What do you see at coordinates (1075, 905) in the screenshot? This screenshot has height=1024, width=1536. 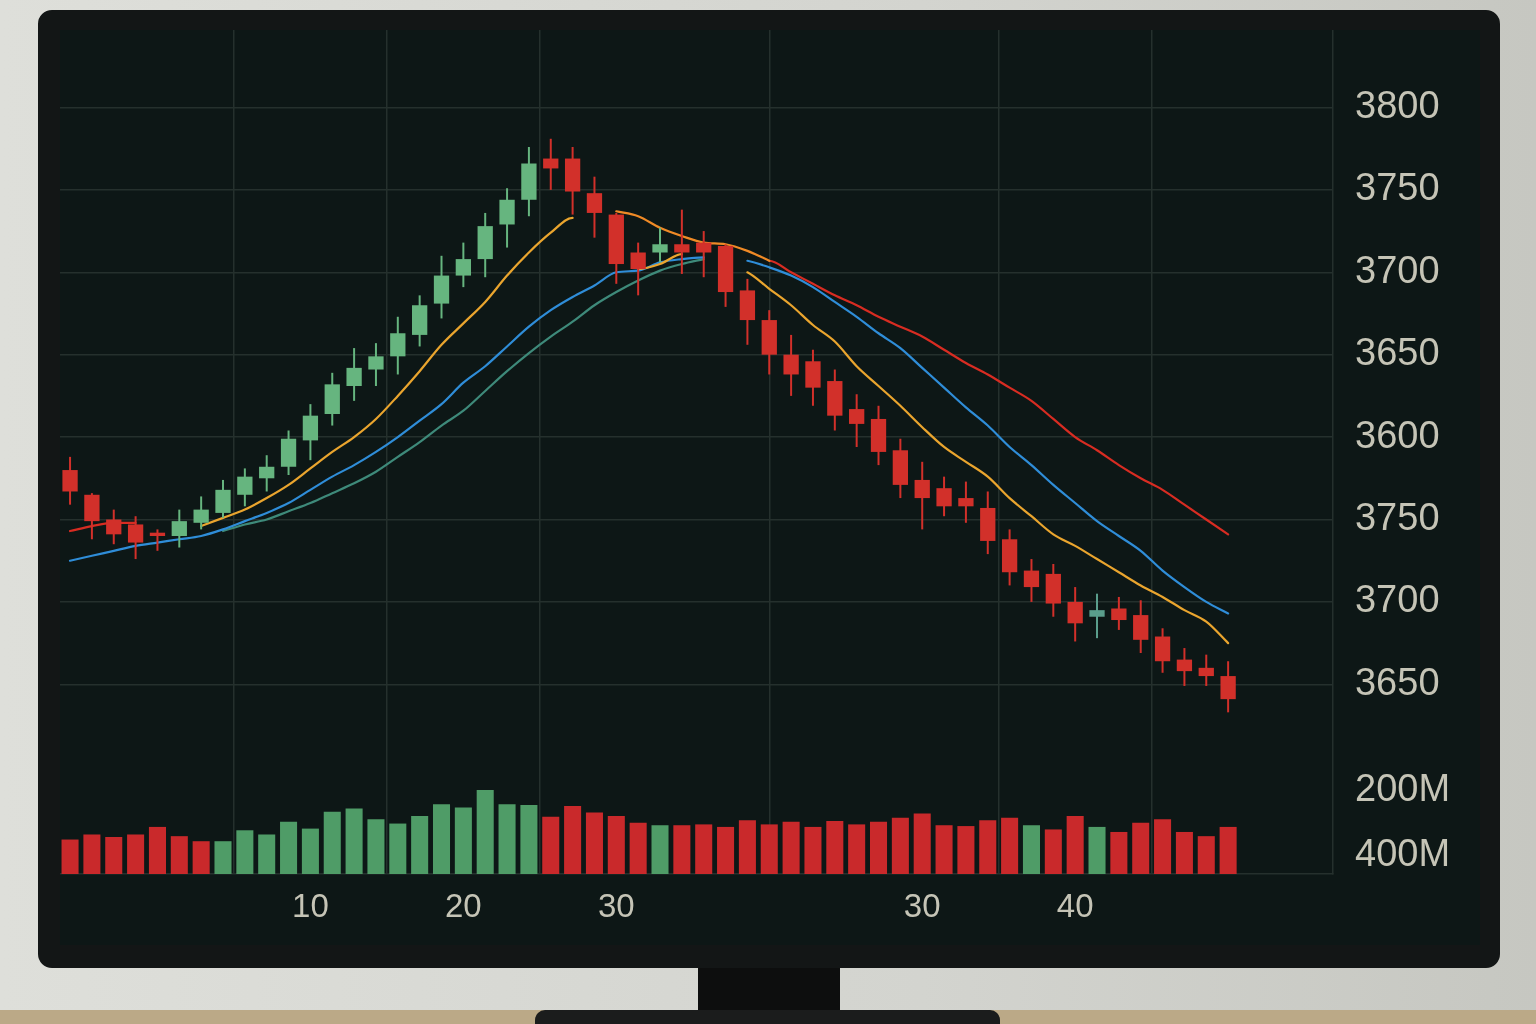 I see `x-tick-label: 40` at bounding box center [1075, 905].